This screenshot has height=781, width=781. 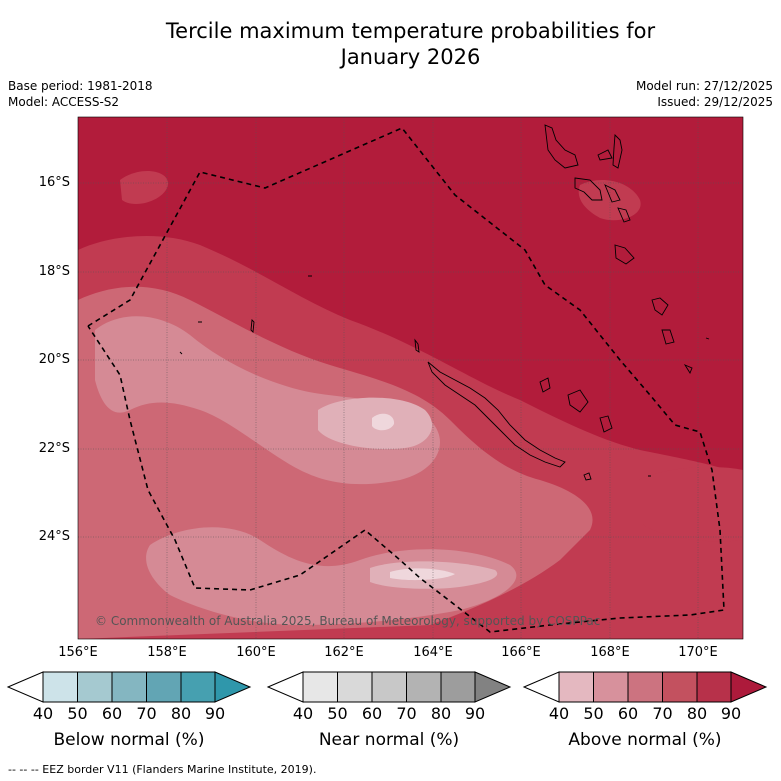 What do you see at coordinates (410, 57) in the screenshot?
I see `title-line2: January 2026` at bounding box center [410, 57].